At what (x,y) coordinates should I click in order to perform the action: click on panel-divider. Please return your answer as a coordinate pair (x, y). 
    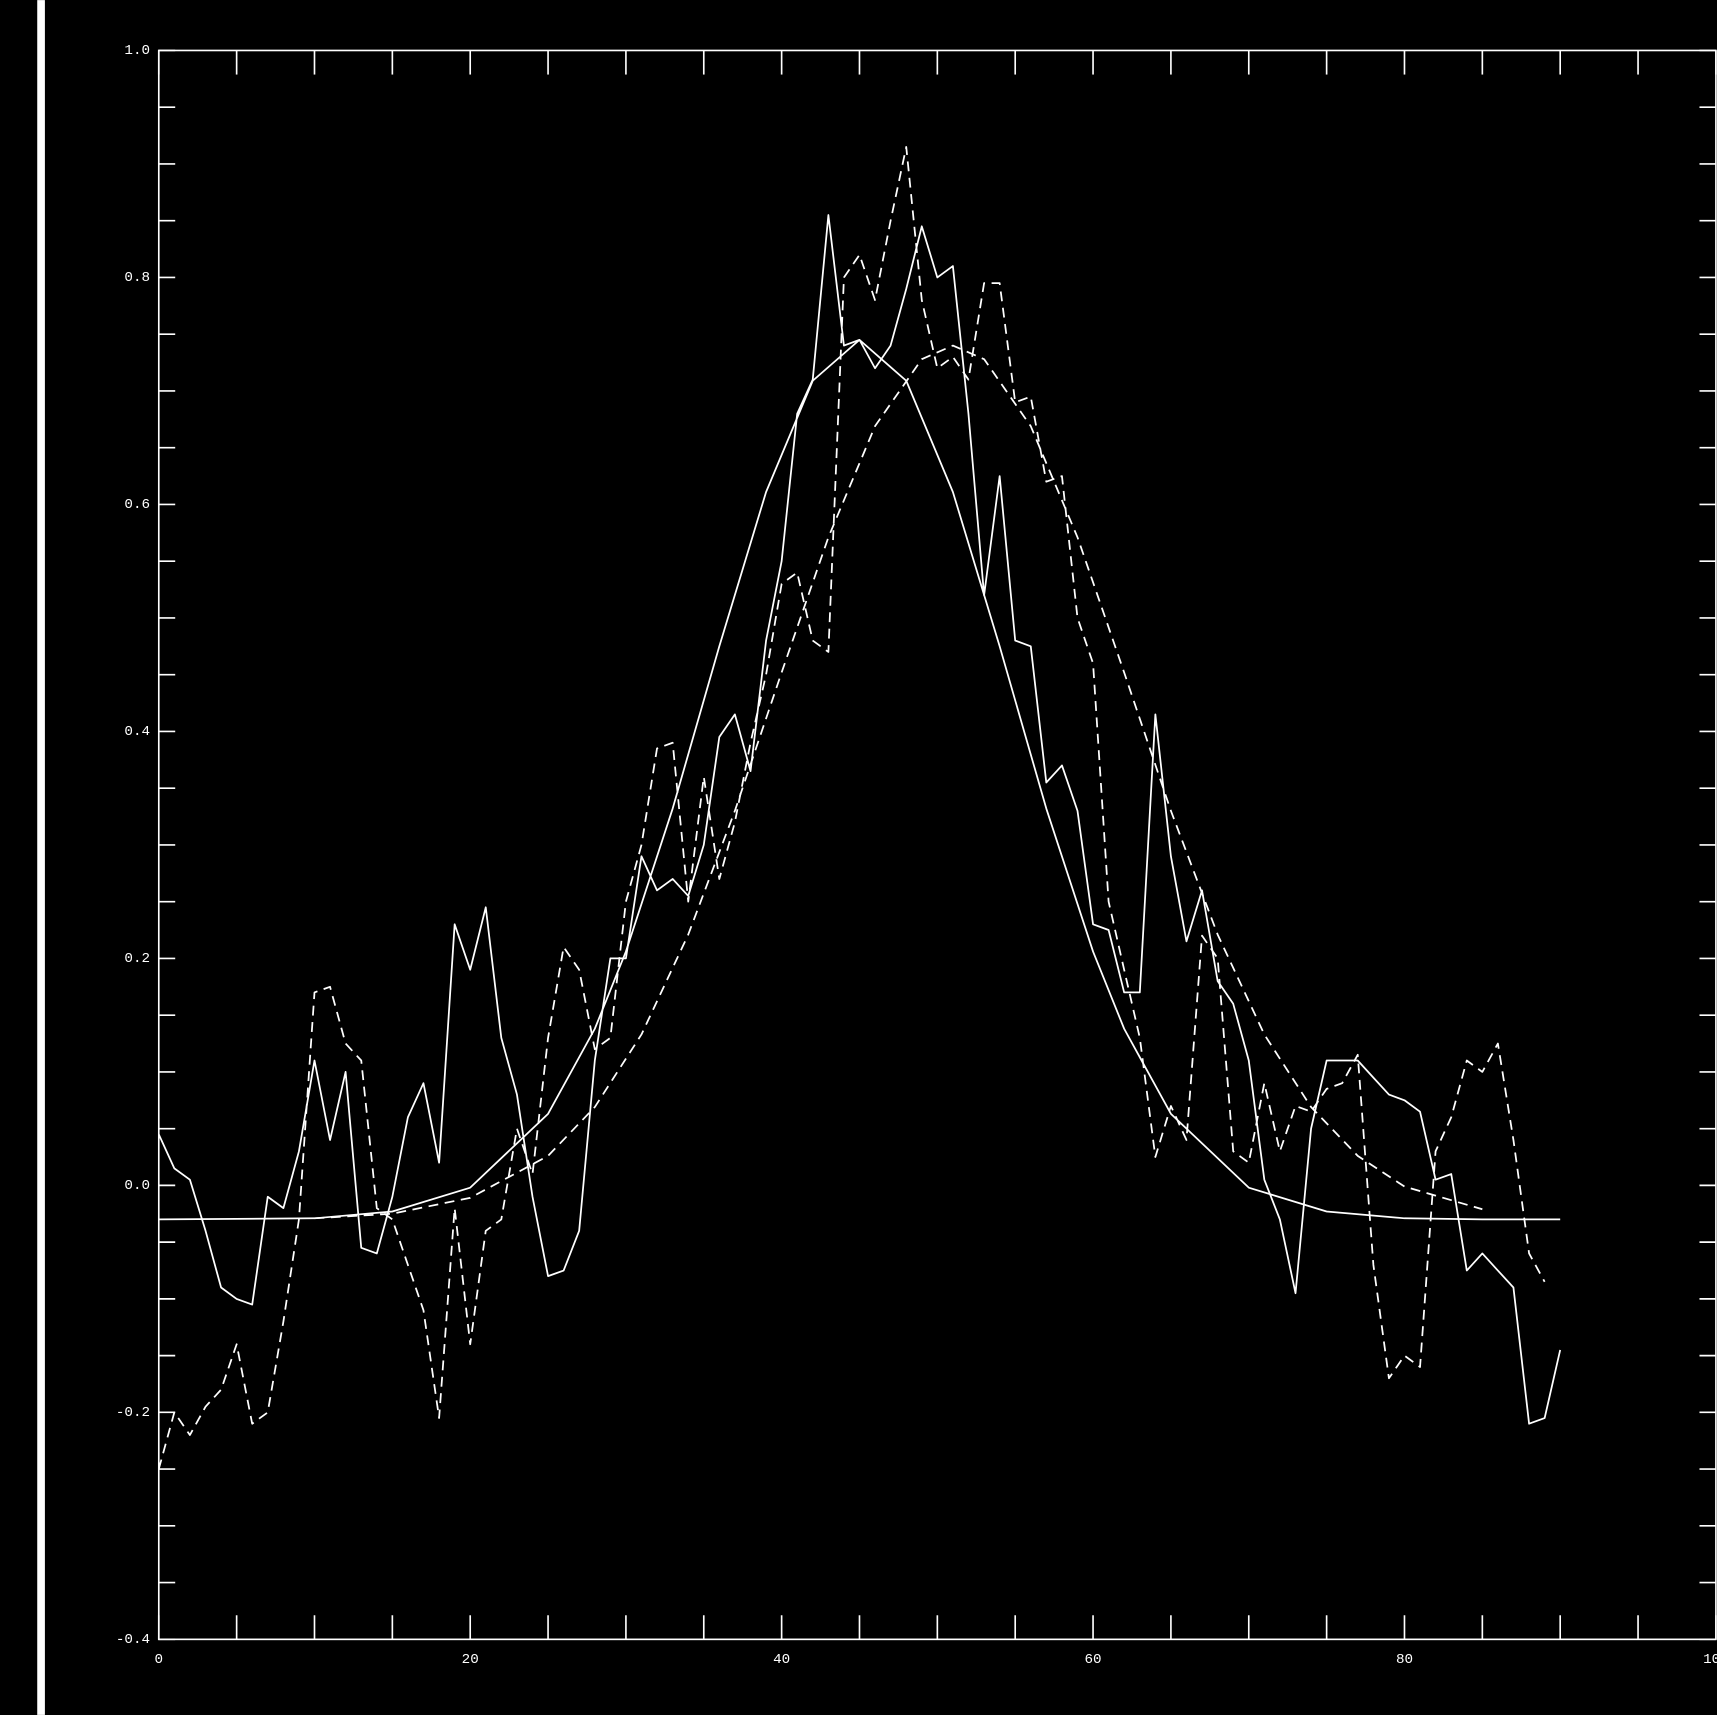
    Looking at the image, I should click on (41, 857).